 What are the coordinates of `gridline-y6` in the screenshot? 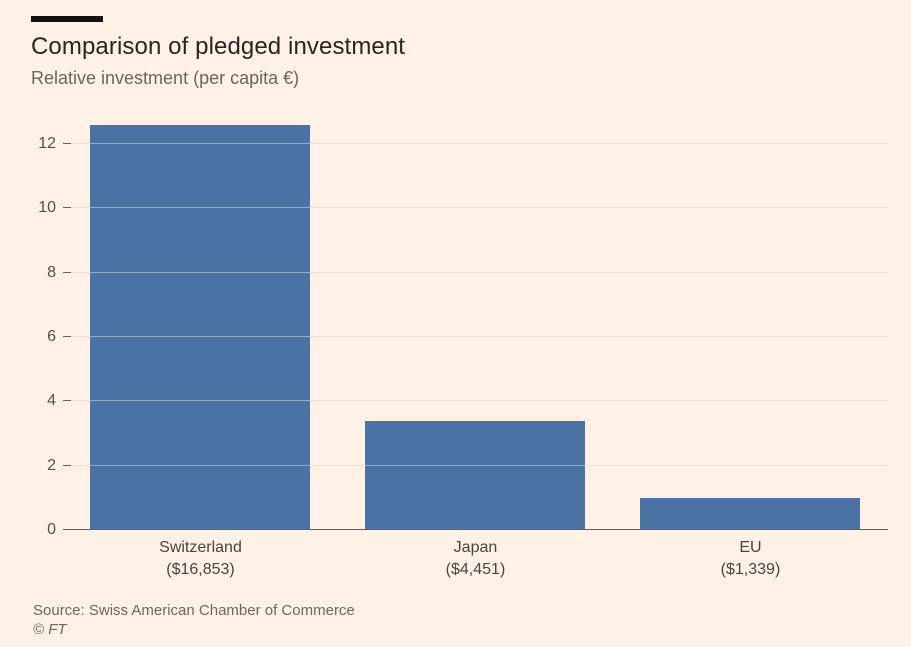 It's located at (475, 337).